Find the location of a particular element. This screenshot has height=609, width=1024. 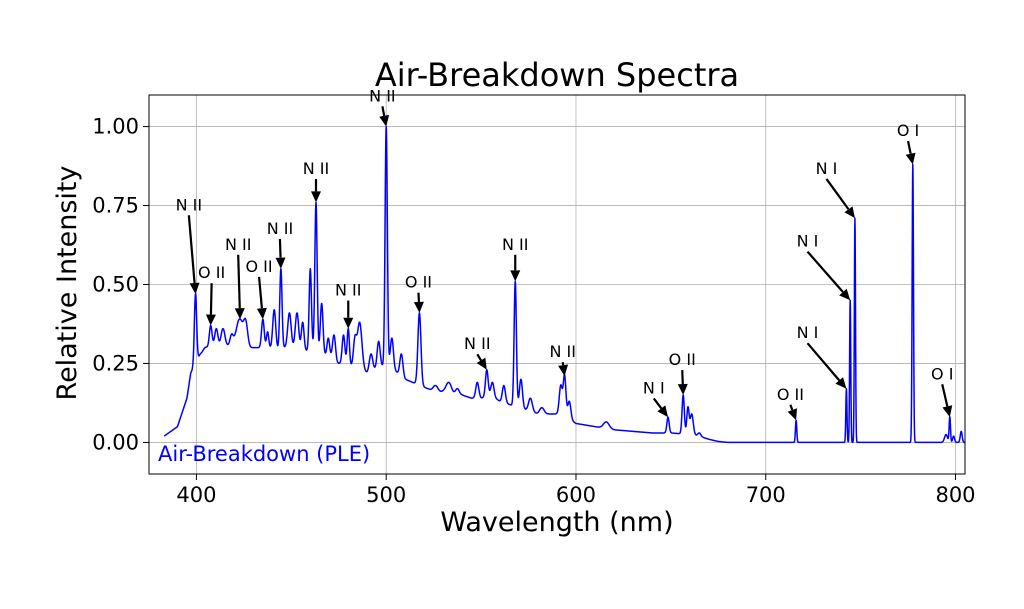

y-tick-label: 0.00 is located at coordinates (115, 442).